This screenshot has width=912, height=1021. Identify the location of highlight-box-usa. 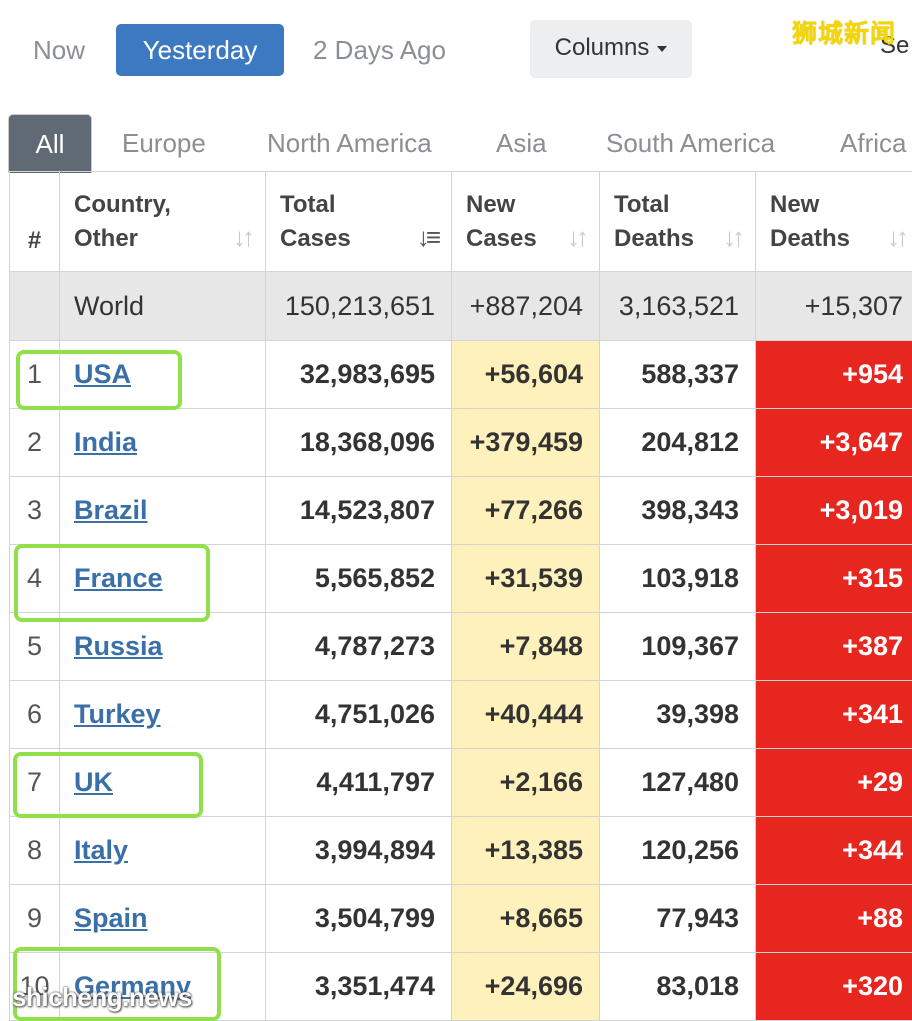
(99, 380).